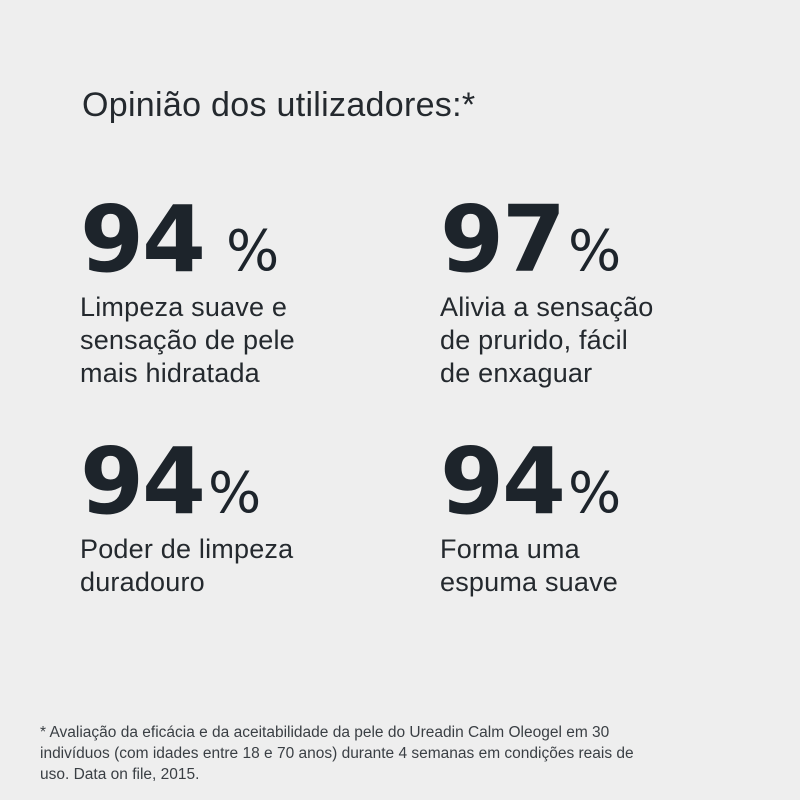 This screenshot has width=800, height=800. What do you see at coordinates (530, 566) in the screenshot?
I see `stat-description: Forma uma espuma suave` at bounding box center [530, 566].